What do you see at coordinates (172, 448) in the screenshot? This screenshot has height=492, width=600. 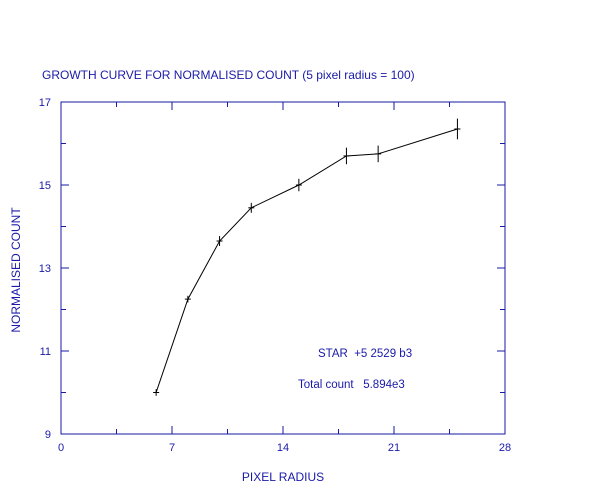 I see `x-tick-label: 7` at bounding box center [172, 448].